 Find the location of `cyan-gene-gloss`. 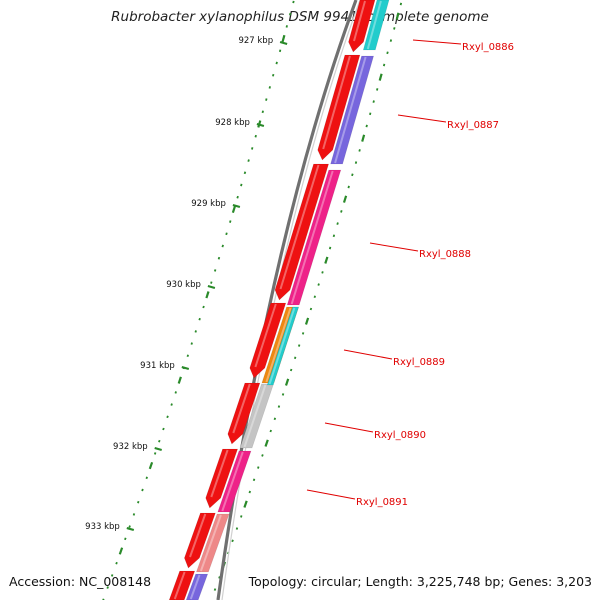

cyan-gene-gloss is located at coordinates (374, 25).